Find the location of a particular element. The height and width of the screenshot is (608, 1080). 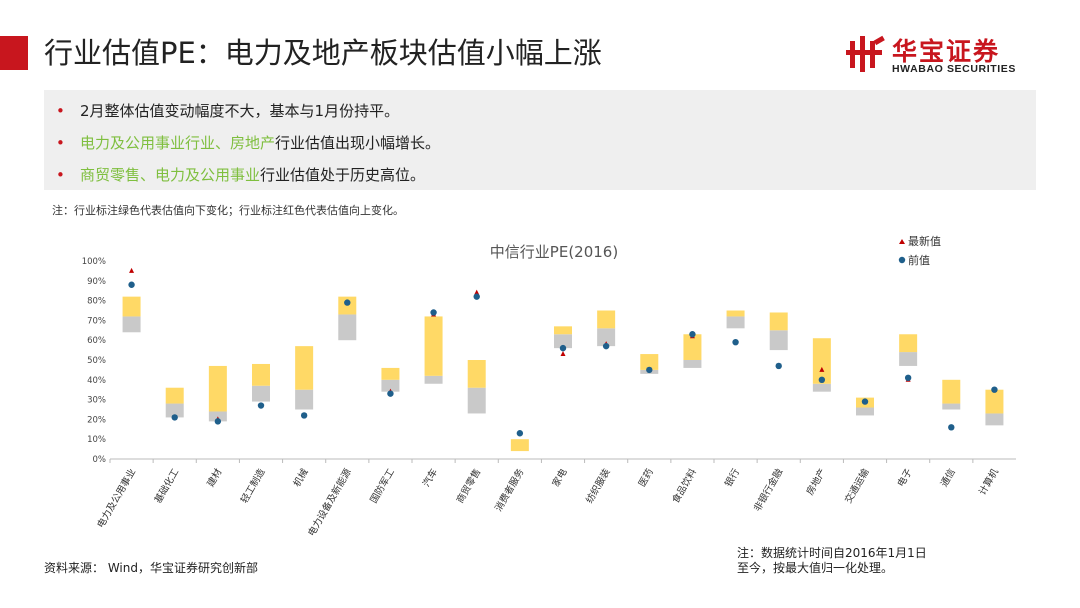

source-note: 资料来源： Wind，华宝证券研究创新部 is located at coordinates (151, 568).